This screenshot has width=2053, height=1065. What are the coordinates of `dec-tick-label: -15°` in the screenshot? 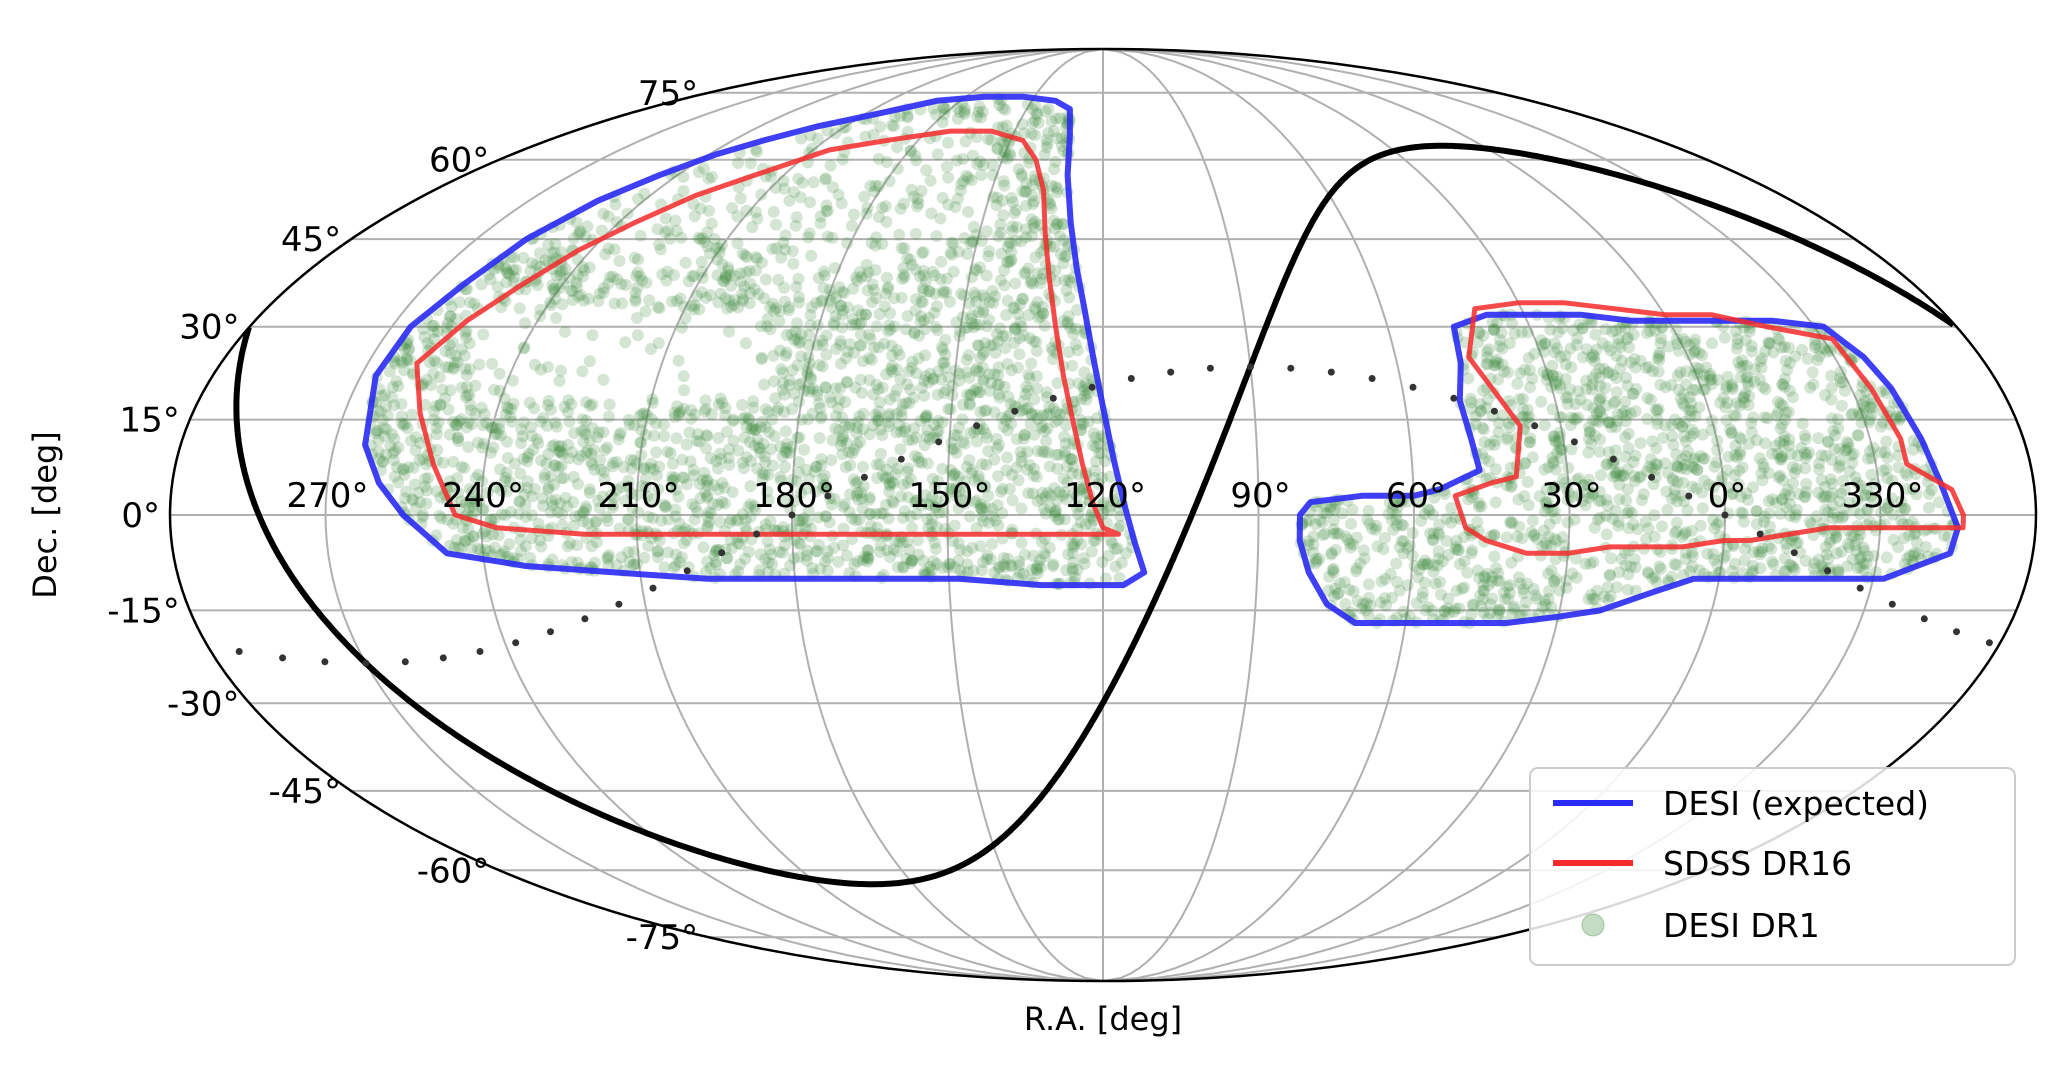 It's located at (143, 611).